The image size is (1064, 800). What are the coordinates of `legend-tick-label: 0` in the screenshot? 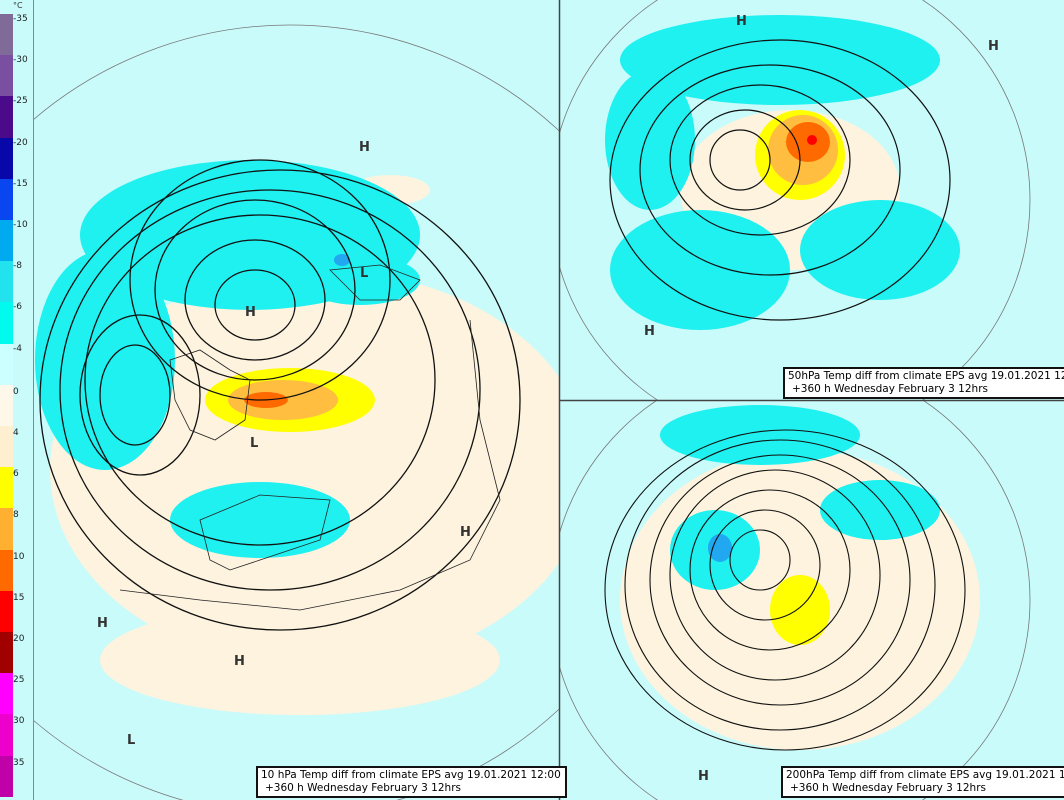 It's located at (16, 391).